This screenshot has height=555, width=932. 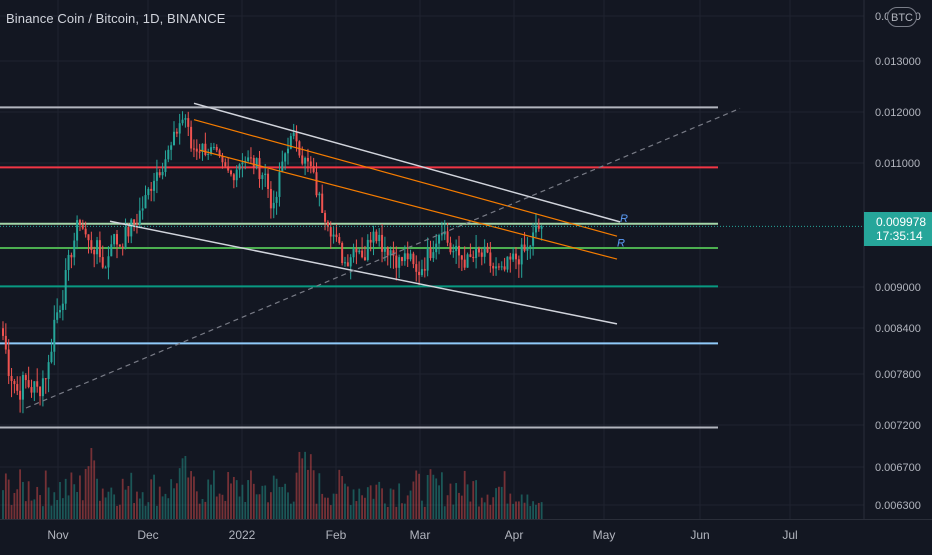 What do you see at coordinates (363, 272) in the screenshot?
I see `trendline-lower-channel` at bounding box center [363, 272].